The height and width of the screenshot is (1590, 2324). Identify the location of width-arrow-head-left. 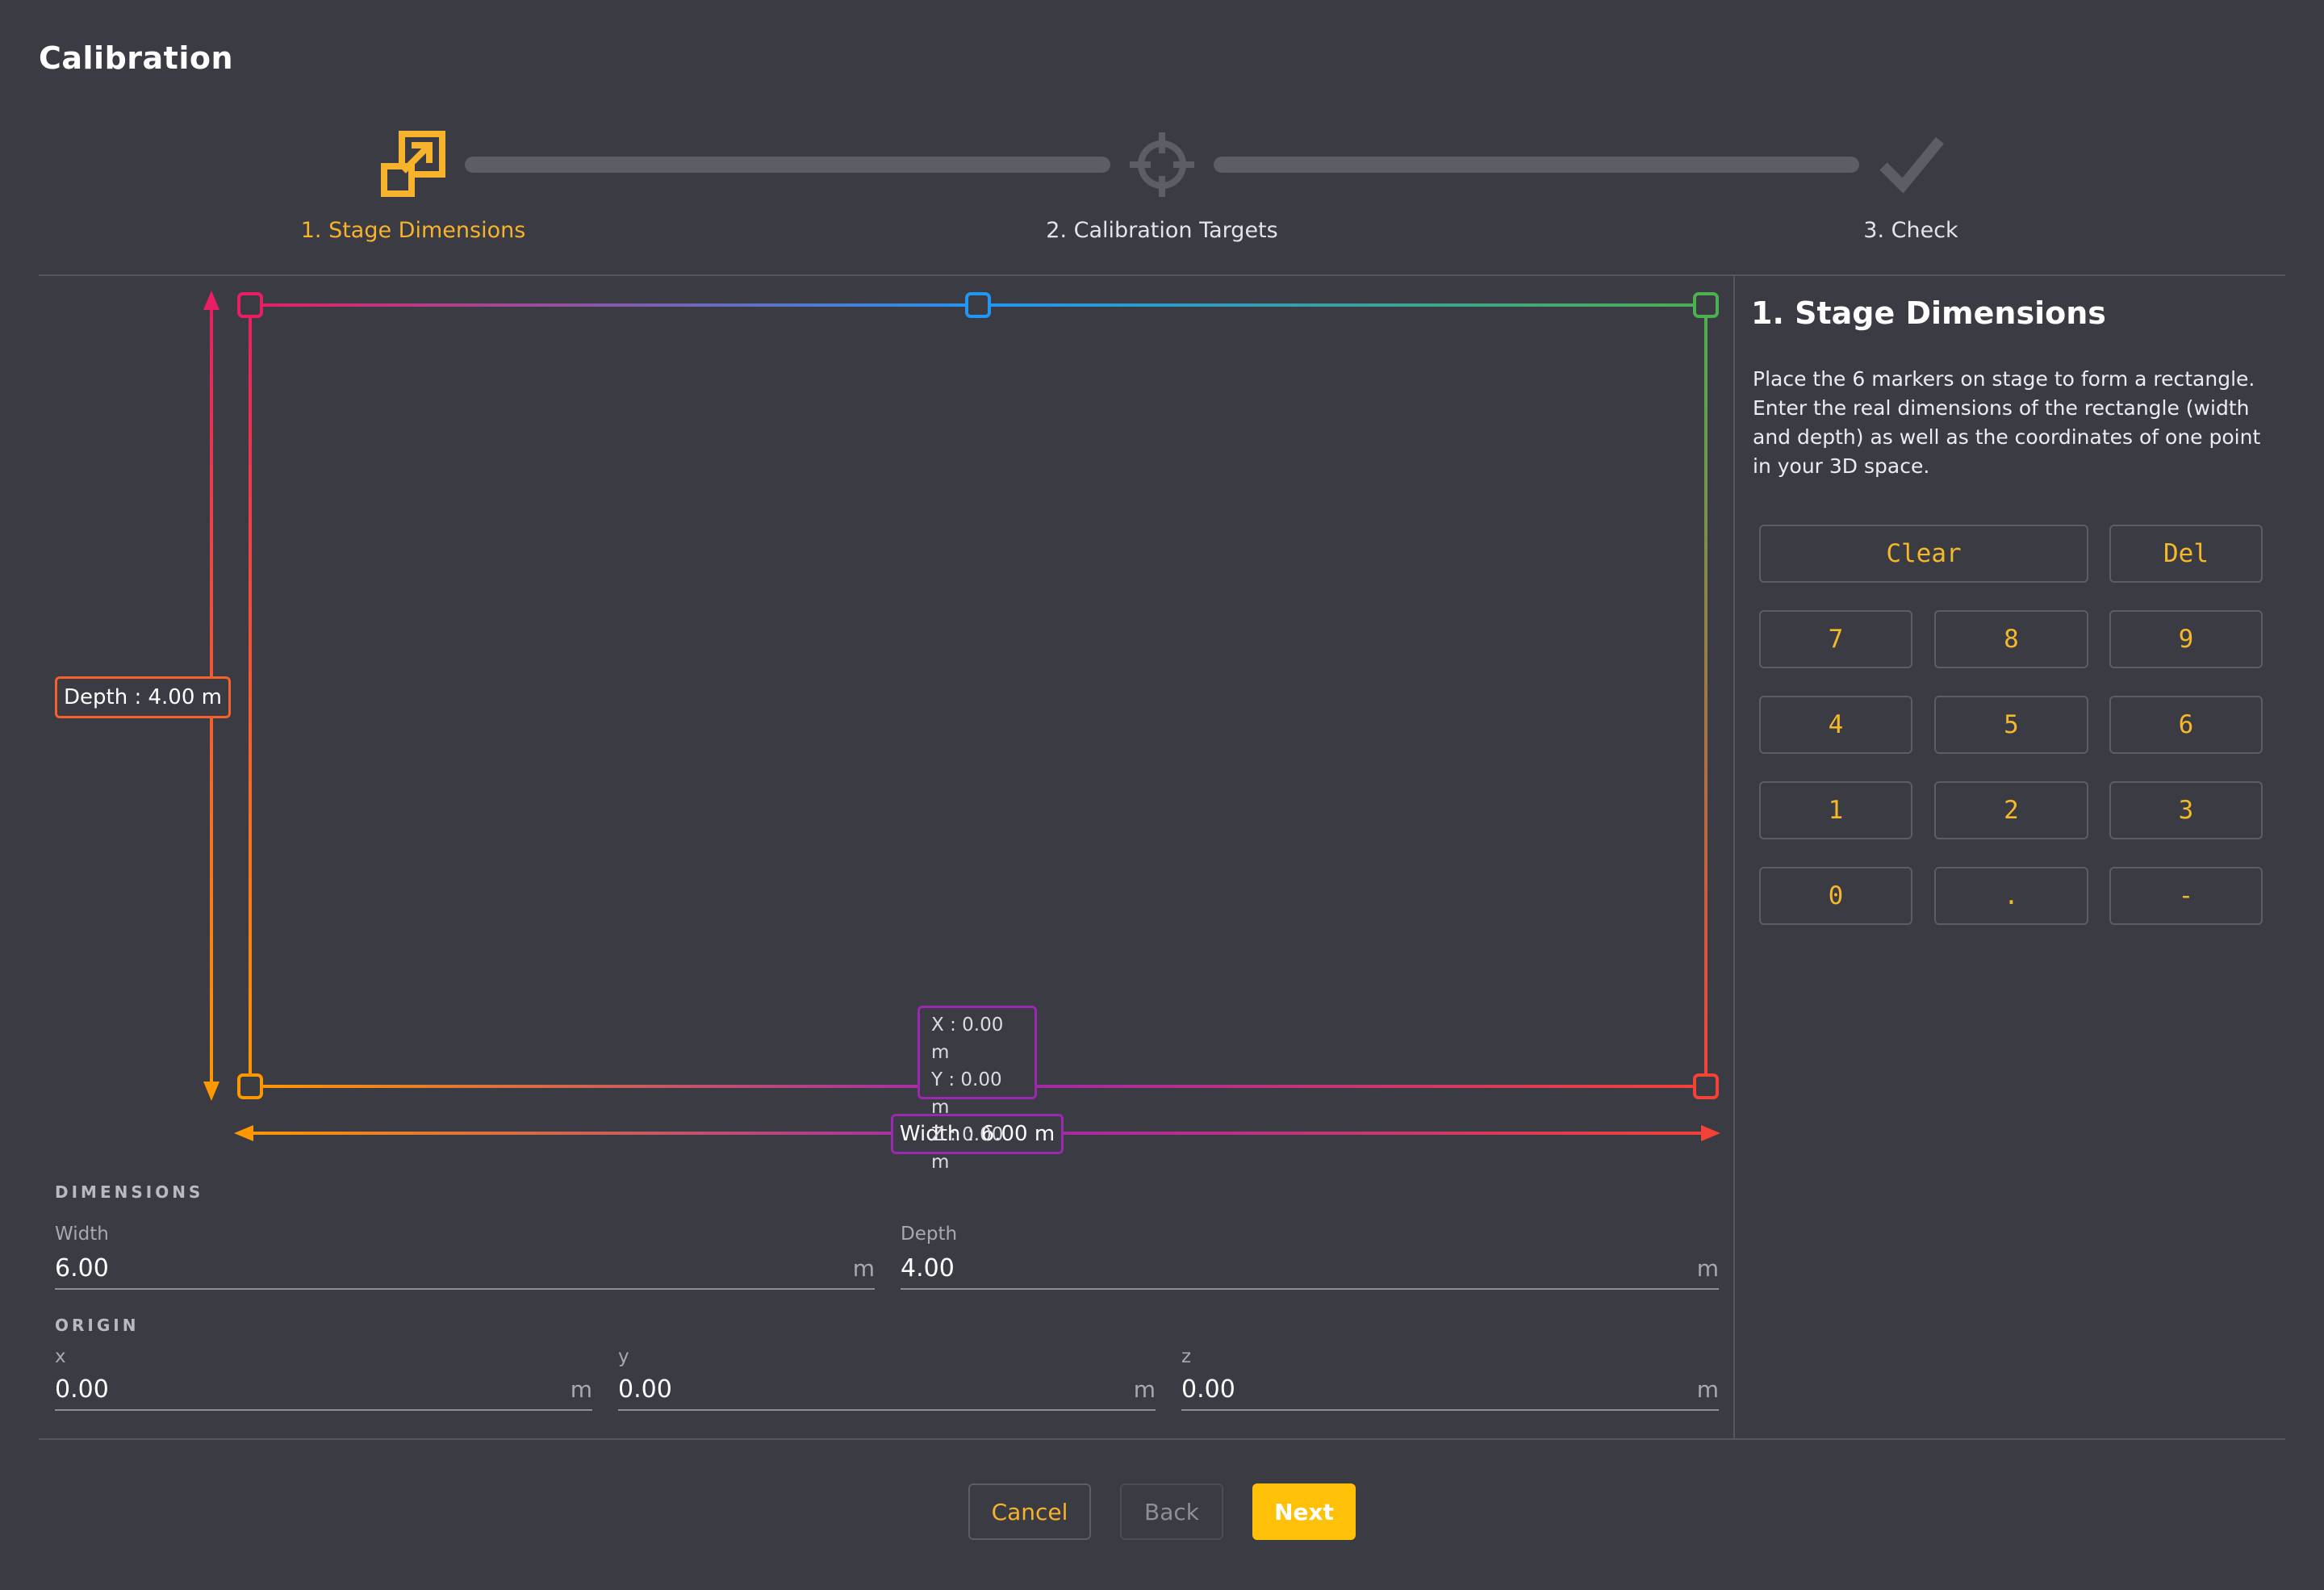
(243, 1133).